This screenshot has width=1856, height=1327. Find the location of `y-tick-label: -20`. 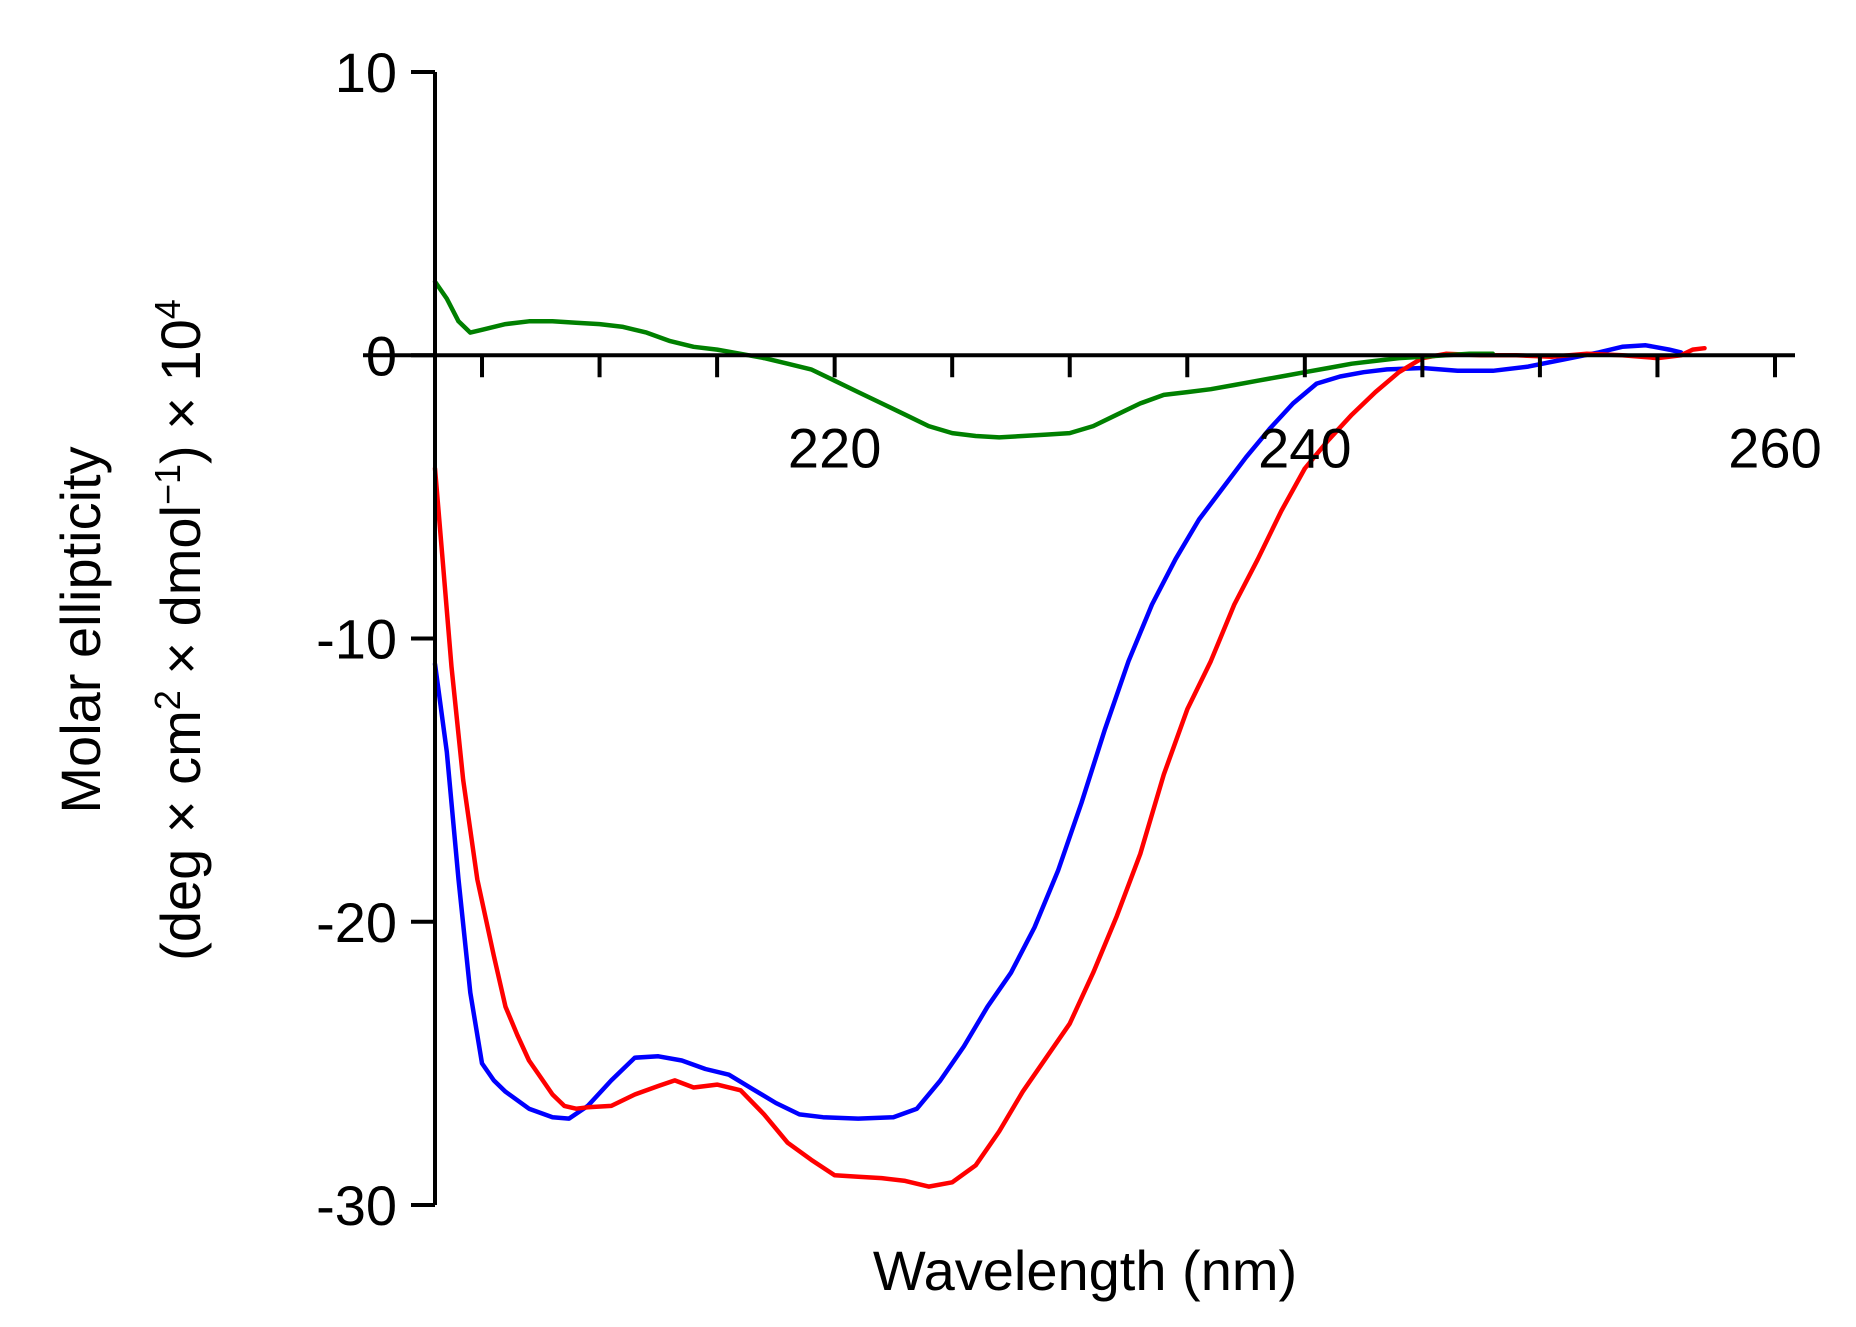

y-tick-label: -20 is located at coordinates (356, 922).